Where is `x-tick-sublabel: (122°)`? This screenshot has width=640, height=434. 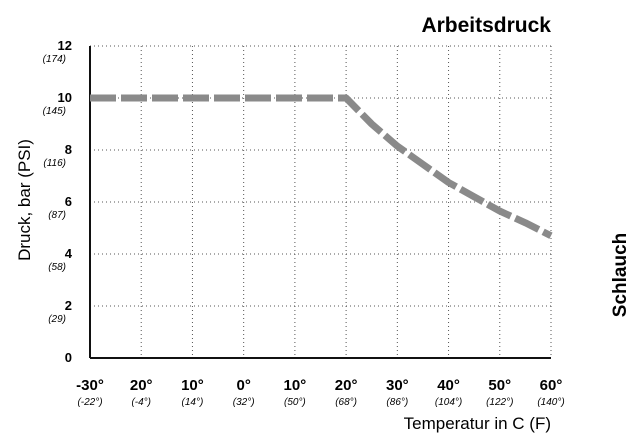
x-tick-sublabel: (122°) is located at coordinates (499, 402).